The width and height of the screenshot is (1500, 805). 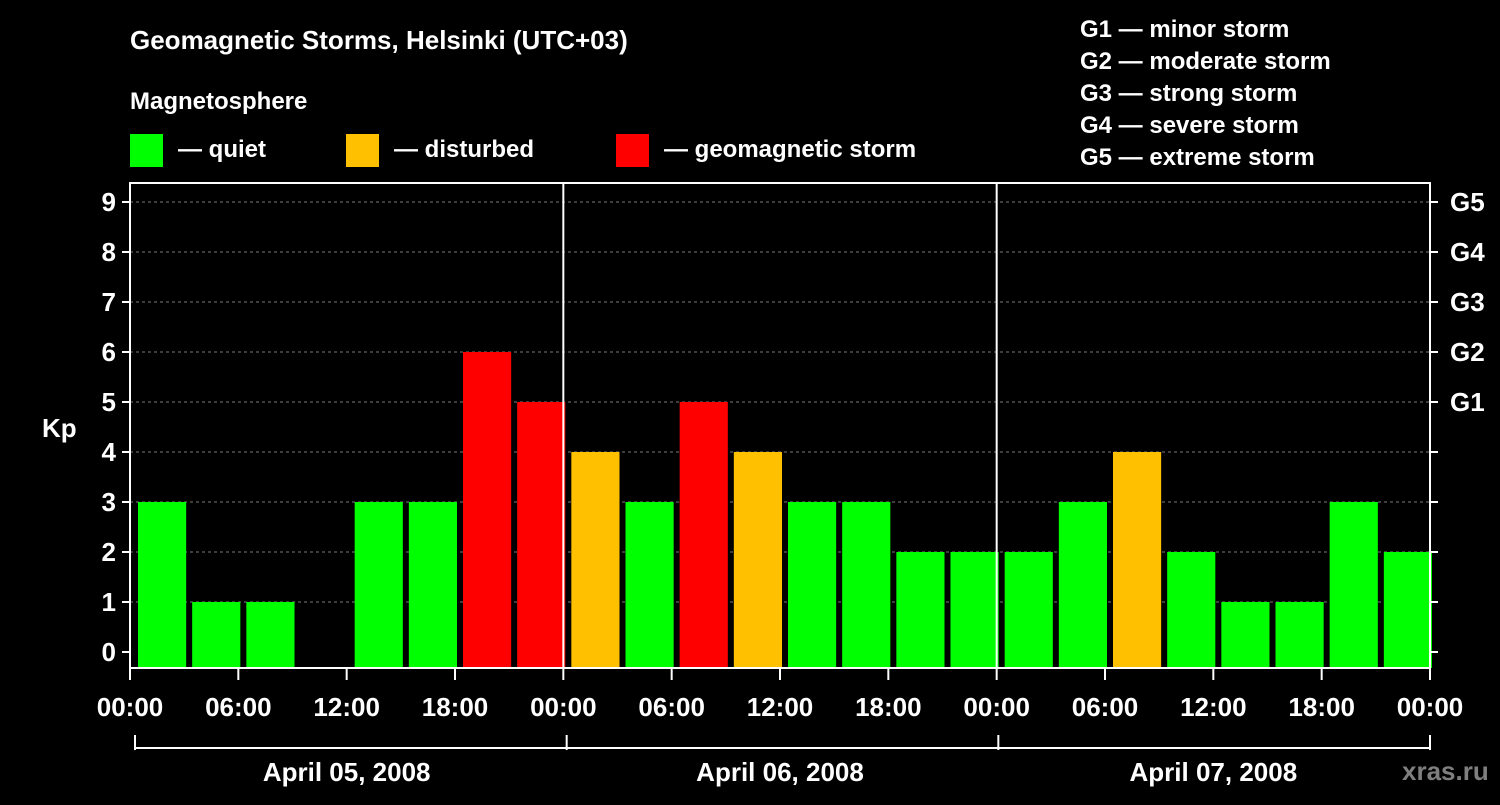 I want to click on storm-scale-g1: G1 — minor storm, so click(x=1184, y=29).